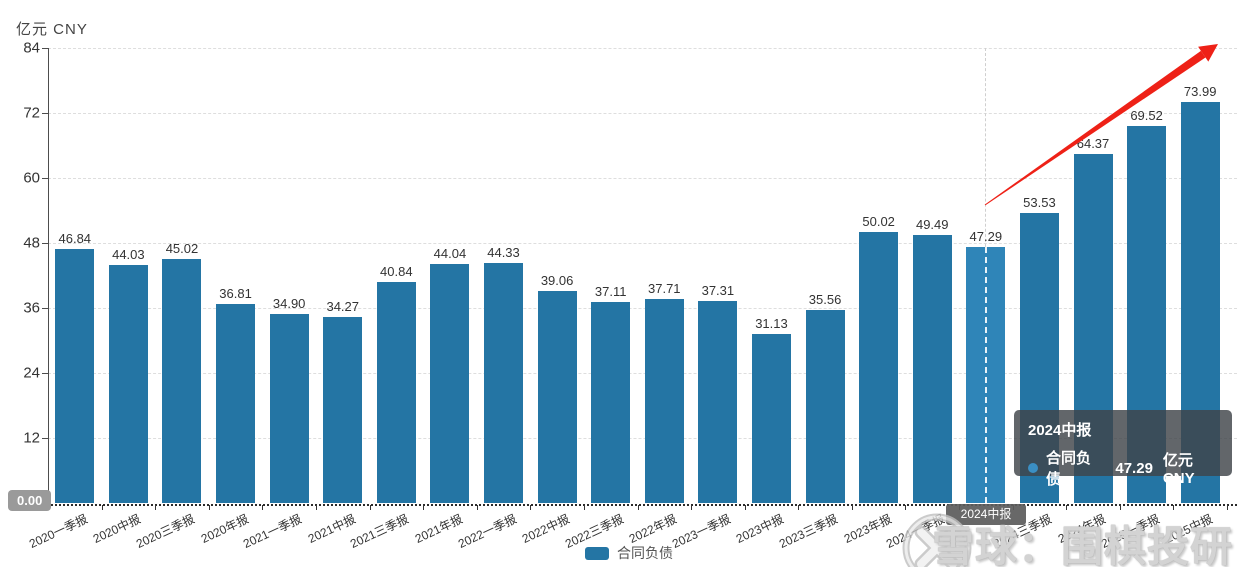 The image size is (1237, 567). Describe the element at coordinates (557, 281) in the screenshot. I see `bar-value-label: 39.06` at that location.